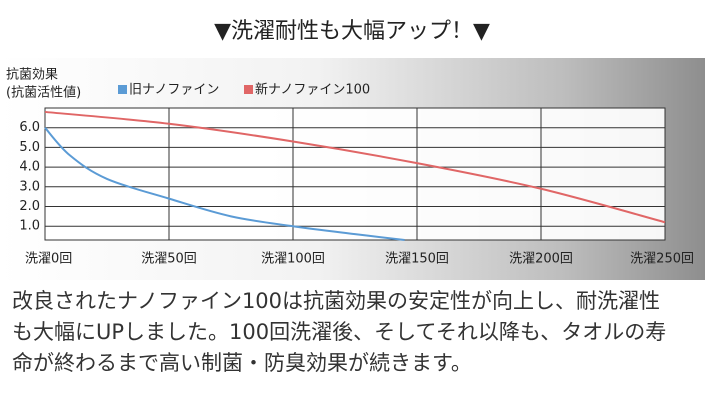 This screenshot has width=705, height=410. What do you see at coordinates (48, 259) in the screenshot?
I see `x-tick-label: 洗濯0回` at bounding box center [48, 259].